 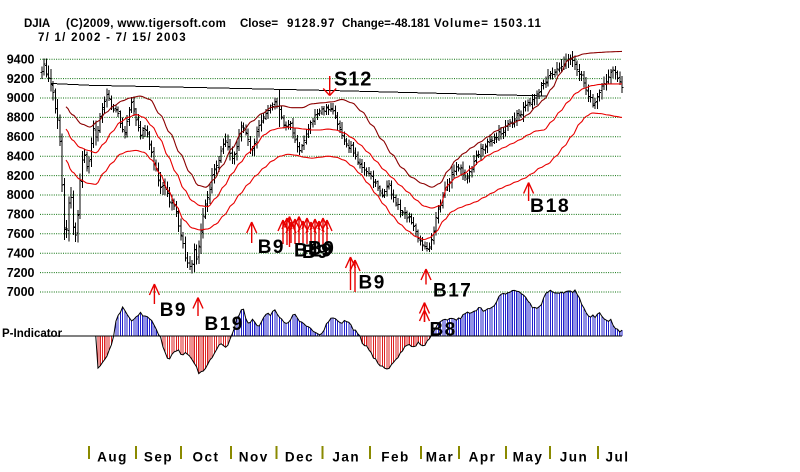 What do you see at coordinates (21, 118) in the screenshot?
I see `svg-text: 8800` at bounding box center [21, 118].